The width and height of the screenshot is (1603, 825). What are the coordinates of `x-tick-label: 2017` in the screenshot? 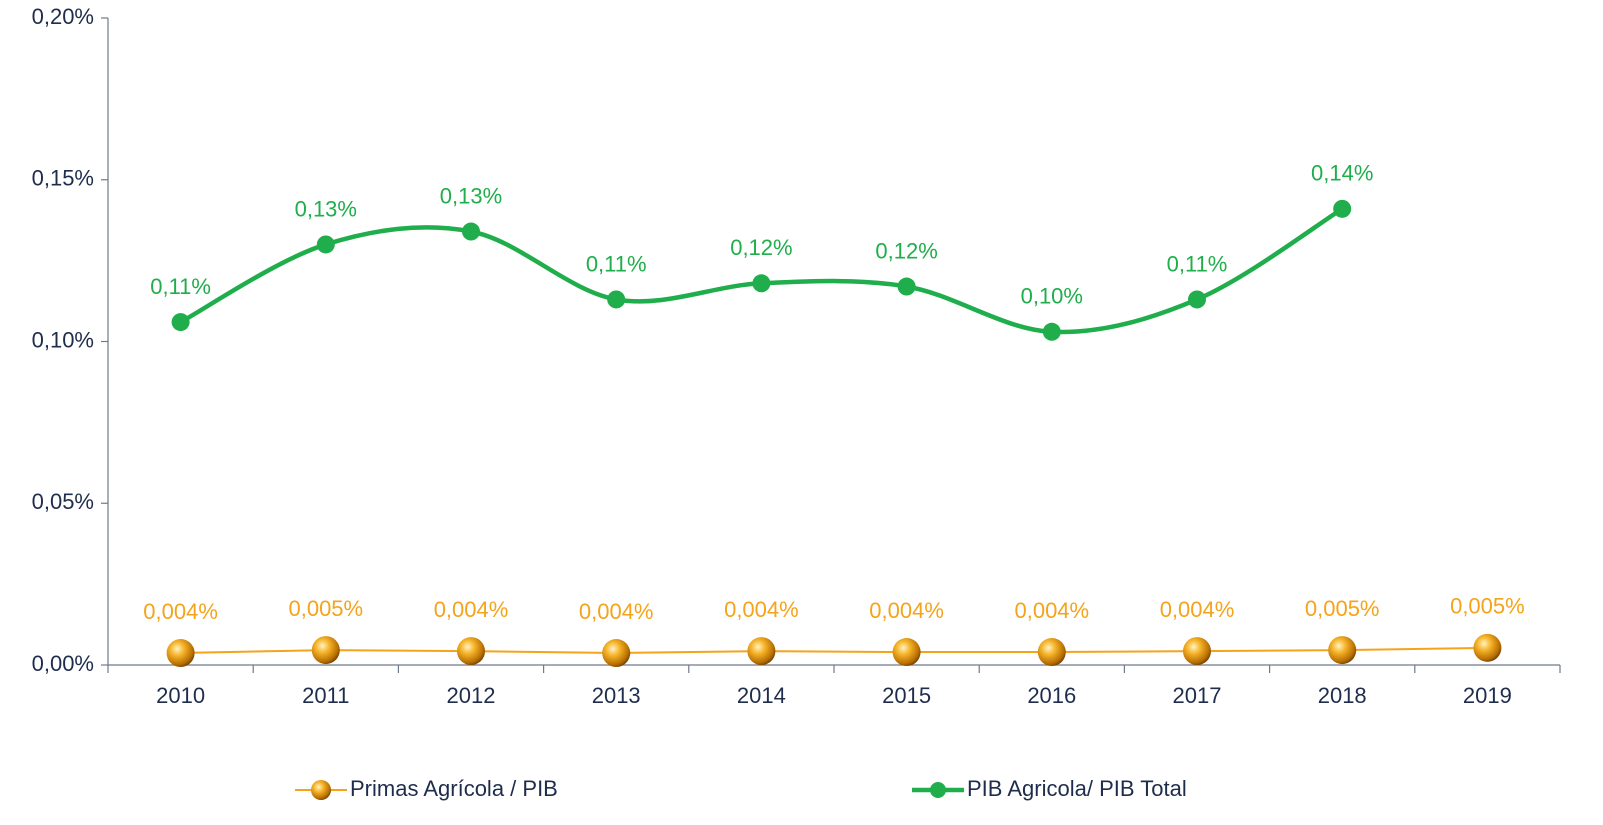 It's located at (1197, 695).